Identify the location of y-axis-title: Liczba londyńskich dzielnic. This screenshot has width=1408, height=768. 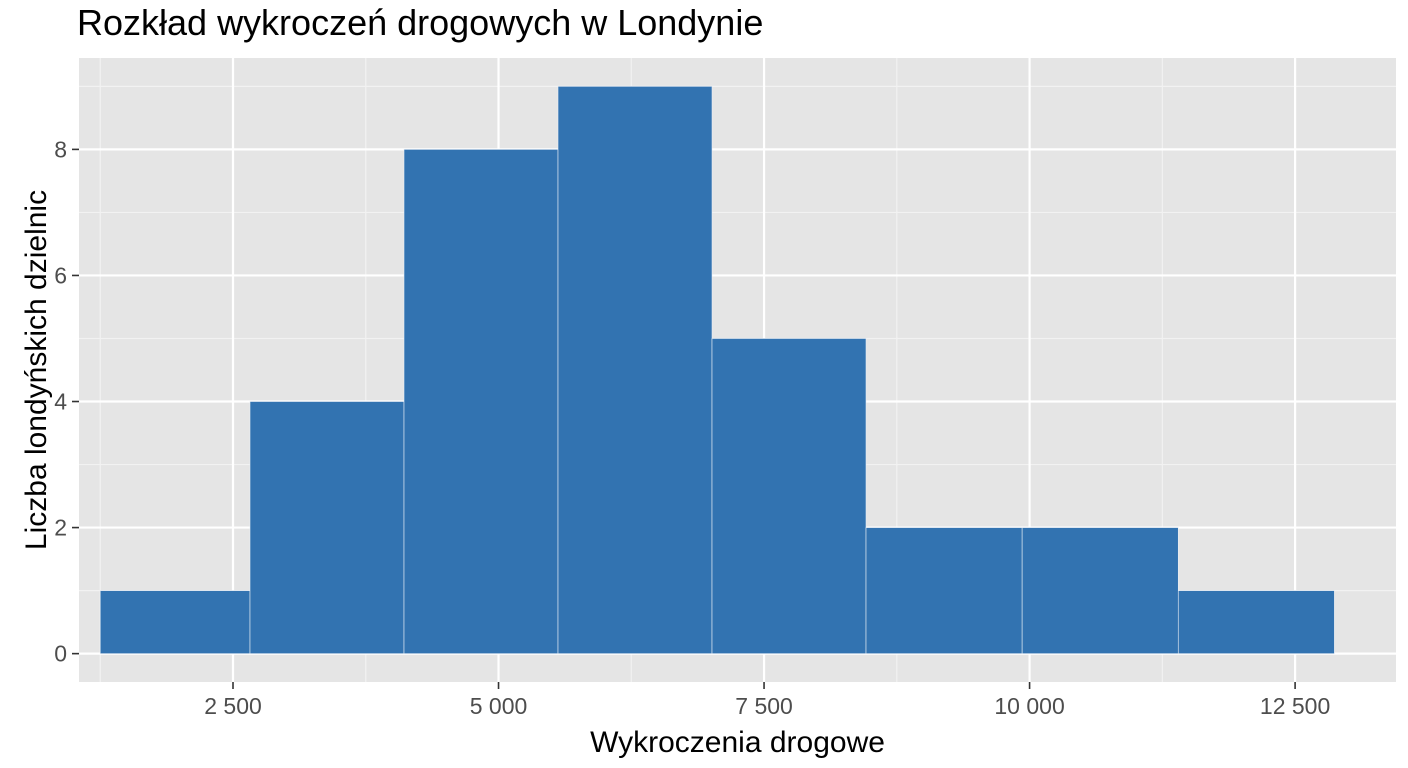
(36, 370).